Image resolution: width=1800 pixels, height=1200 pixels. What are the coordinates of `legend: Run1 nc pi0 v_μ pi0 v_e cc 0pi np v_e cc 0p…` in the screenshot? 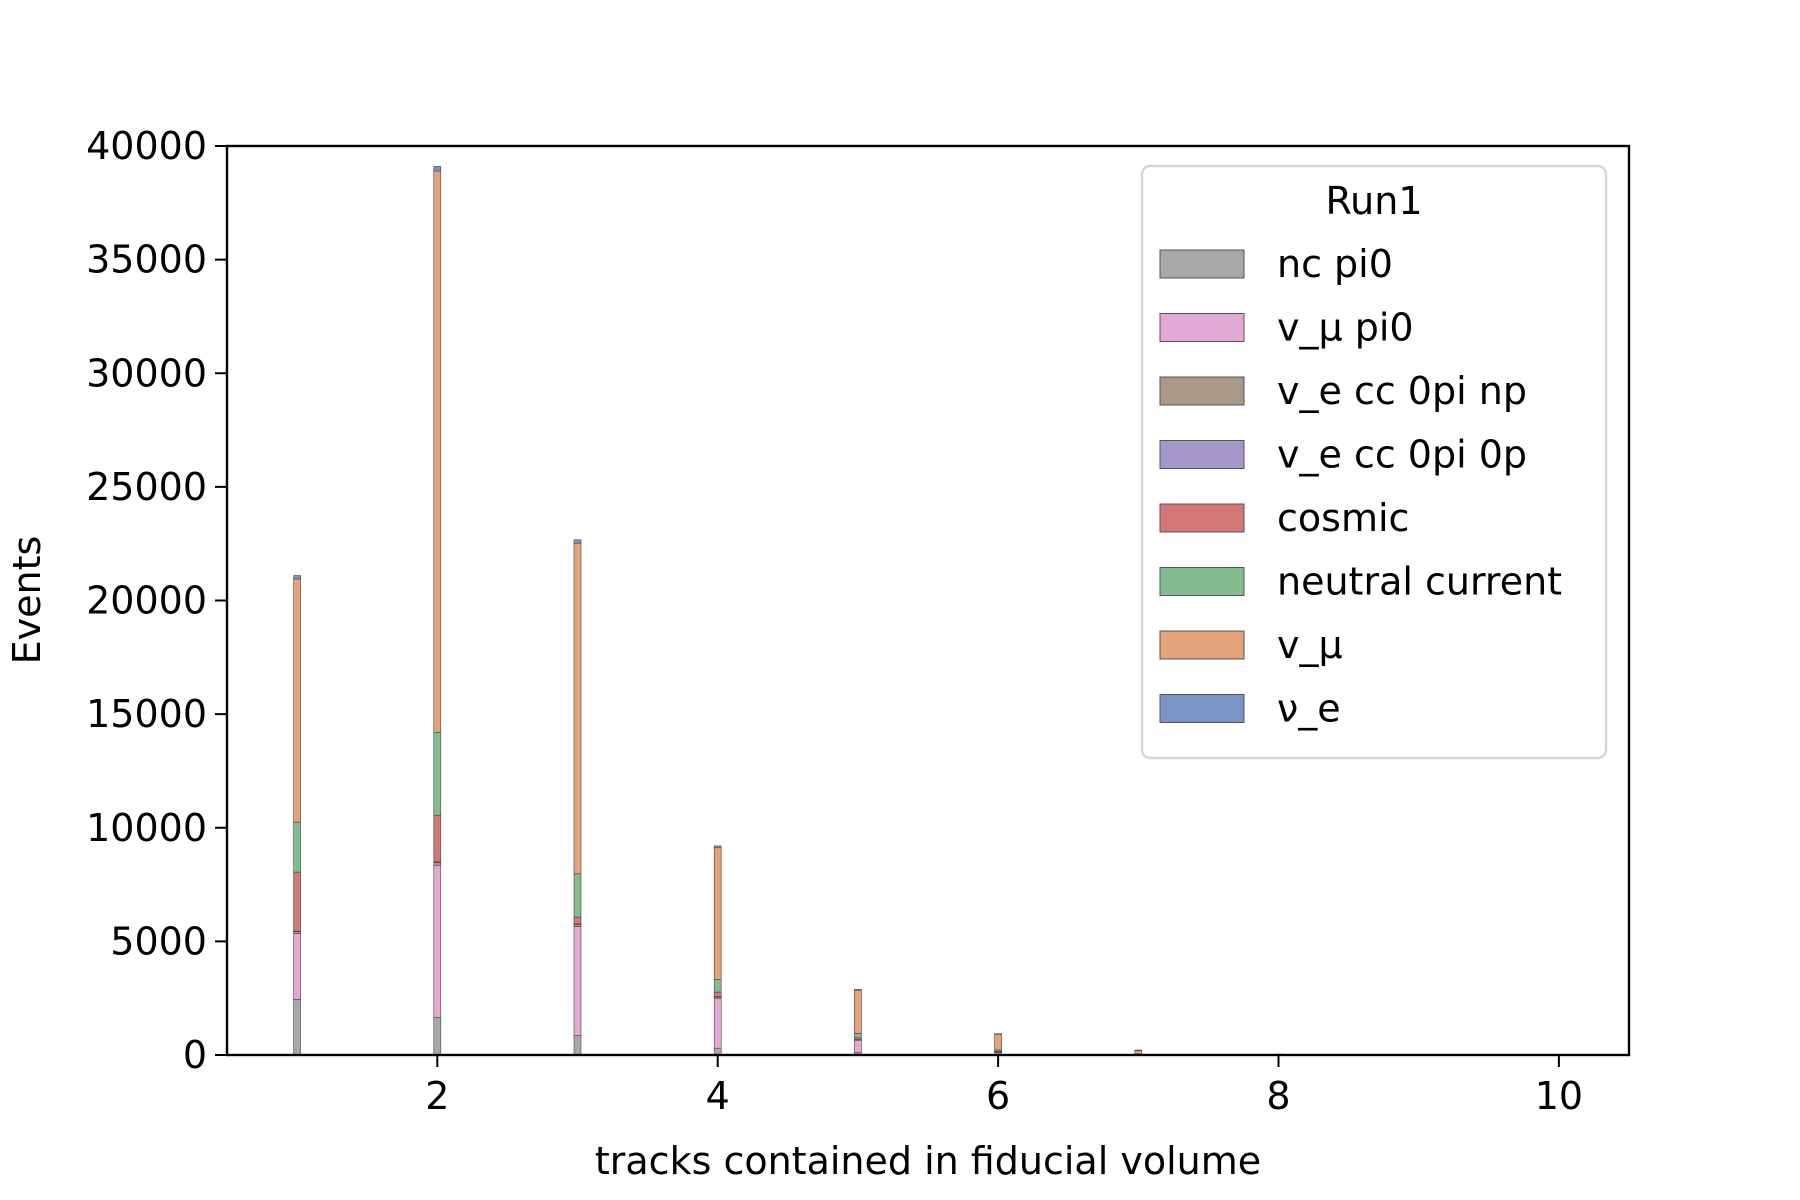 It's located at (1374, 462).